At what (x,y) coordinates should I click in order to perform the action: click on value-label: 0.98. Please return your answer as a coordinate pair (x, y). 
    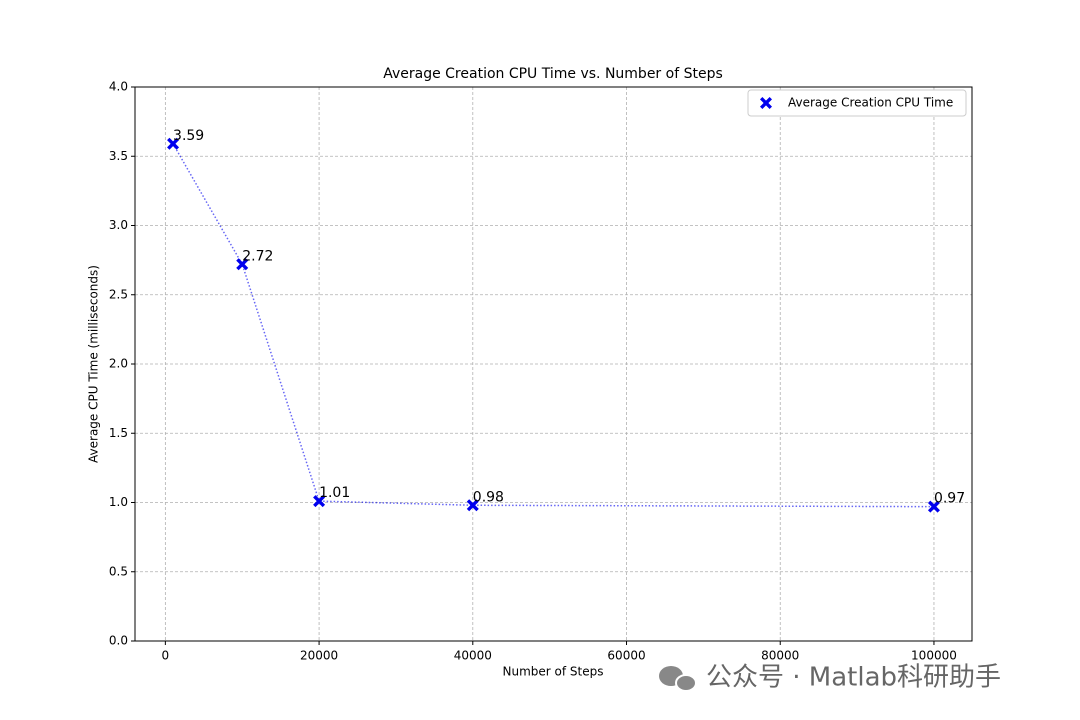
    Looking at the image, I should click on (488, 497).